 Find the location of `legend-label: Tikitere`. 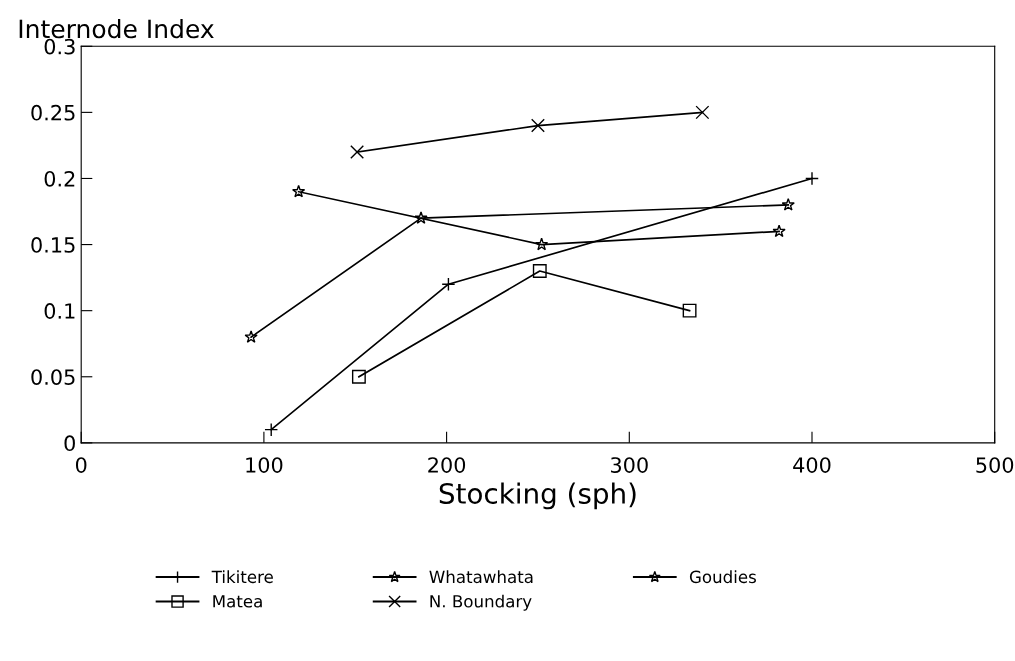

legend-label: Tikitere is located at coordinates (242, 577).